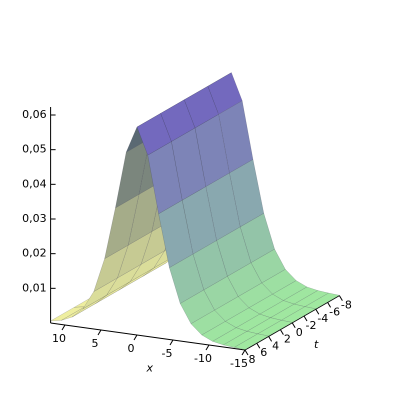 Image resolution: width=400 pixels, height=400 pixels. What do you see at coordinates (167, 353) in the screenshot?
I see `x-tick-label: -5` at bounding box center [167, 353].